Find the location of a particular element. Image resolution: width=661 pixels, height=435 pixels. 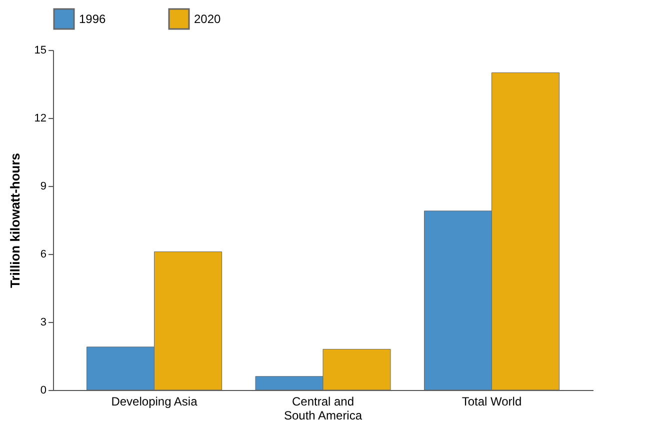

x-tick-label: Total World is located at coordinates (492, 401).